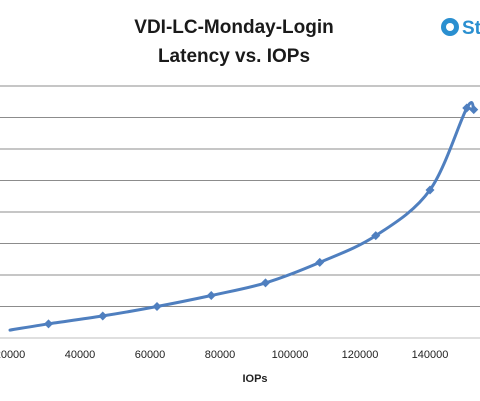 The image size is (480, 401). What do you see at coordinates (430, 355) in the screenshot?
I see `x-tick-label: 140000` at bounding box center [430, 355].